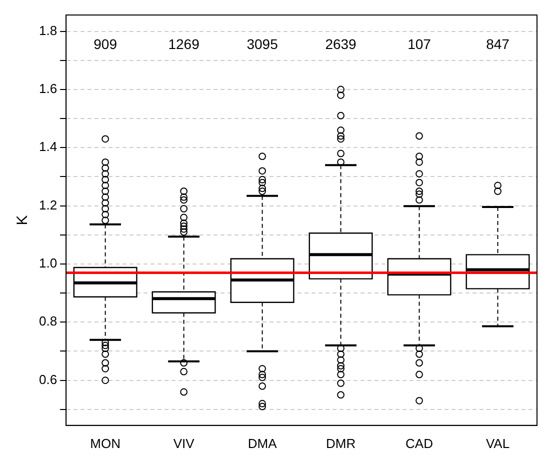 This screenshot has width=547, height=460. I want to click on x-tick-label: MON, so click(105, 443).